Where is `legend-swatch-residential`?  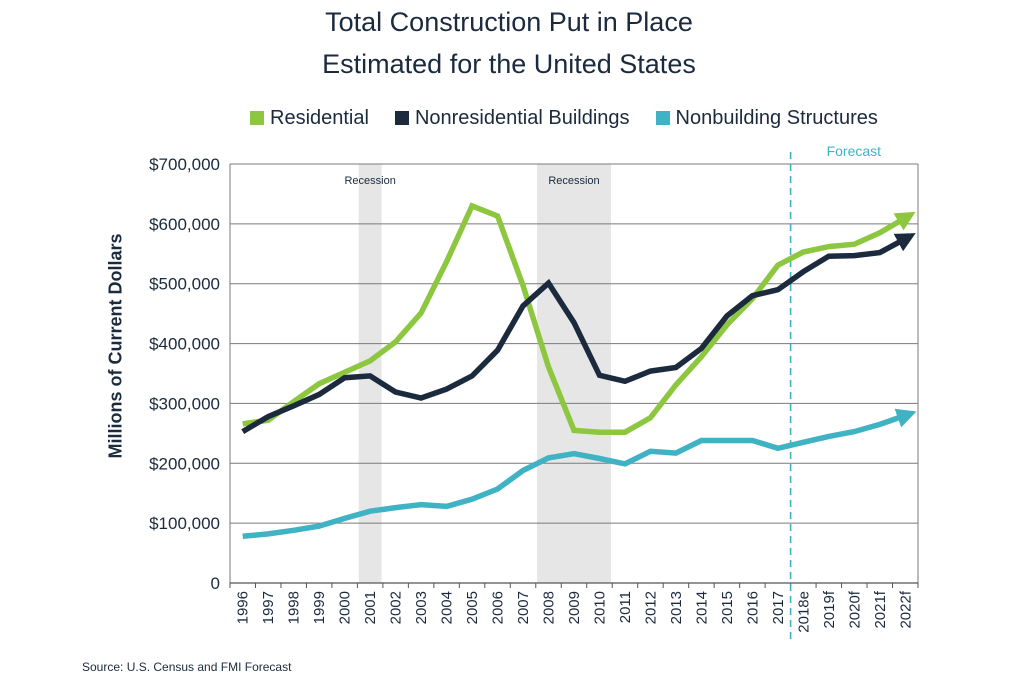
legend-swatch-residential is located at coordinates (257, 118).